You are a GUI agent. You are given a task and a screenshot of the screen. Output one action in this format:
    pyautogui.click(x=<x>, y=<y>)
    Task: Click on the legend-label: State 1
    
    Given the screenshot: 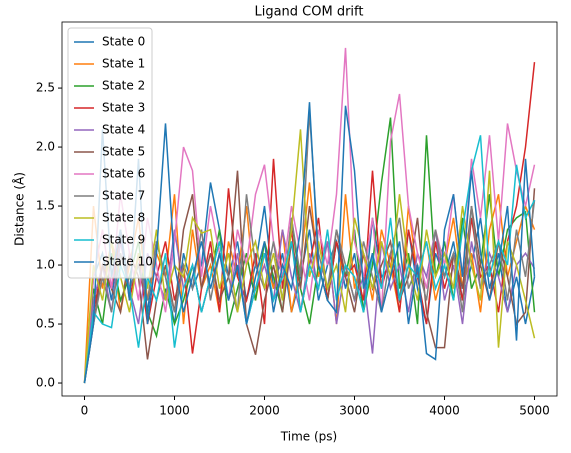 What is the action you would take?
    pyautogui.click(x=123, y=64)
    